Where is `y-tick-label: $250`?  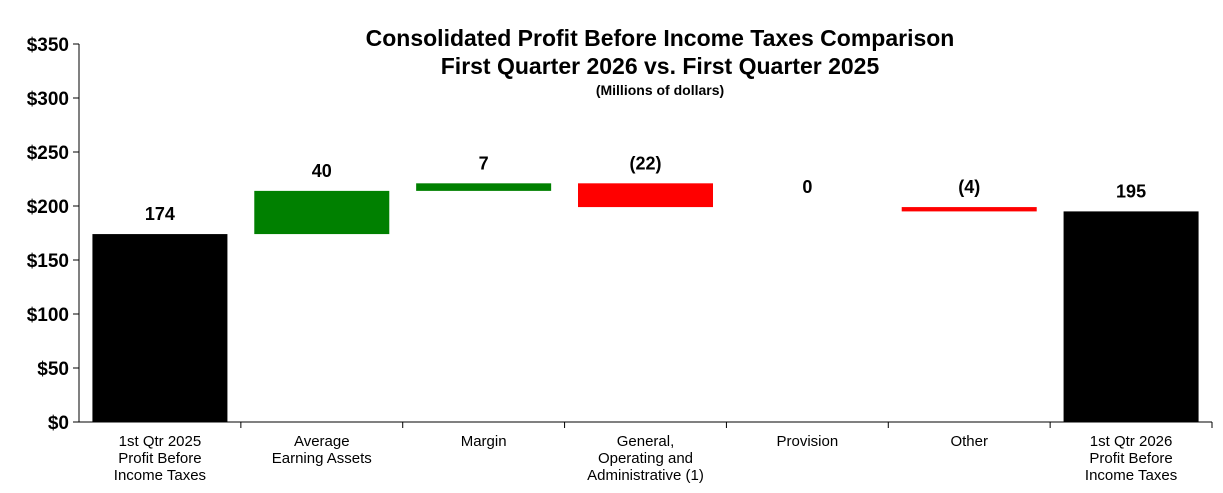
y-tick-label: $250 is located at coordinates (48, 153).